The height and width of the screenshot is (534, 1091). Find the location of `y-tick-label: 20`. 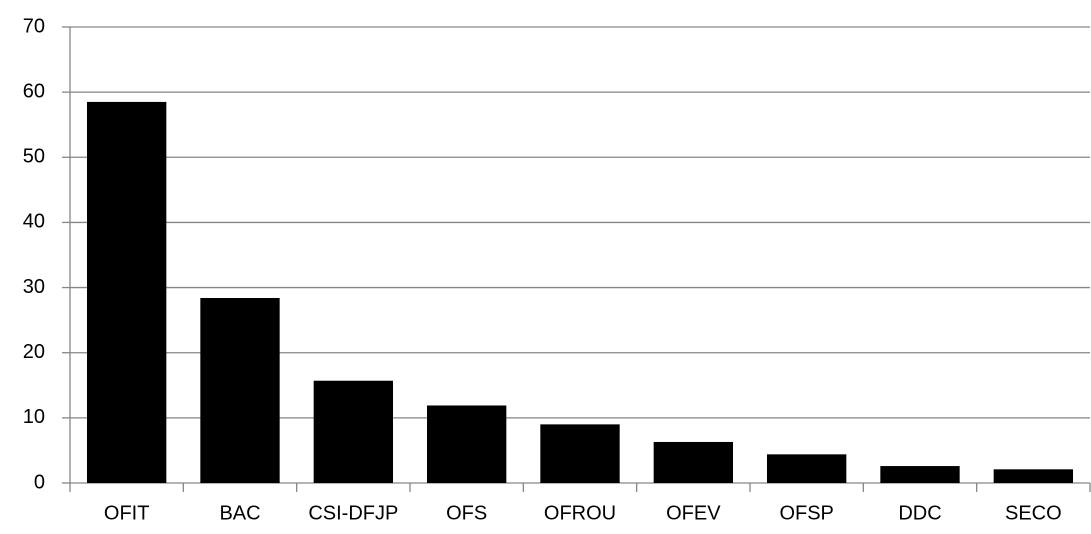

y-tick-label: 20 is located at coordinates (34, 352).